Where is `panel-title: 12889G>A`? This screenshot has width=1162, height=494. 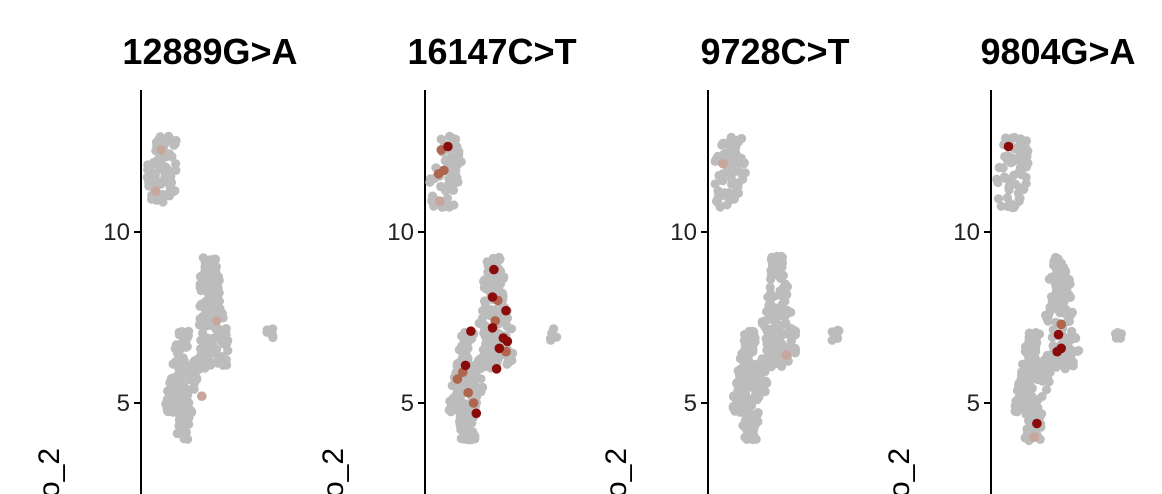 panel-title: 12889G>A is located at coordinates (209, 51).